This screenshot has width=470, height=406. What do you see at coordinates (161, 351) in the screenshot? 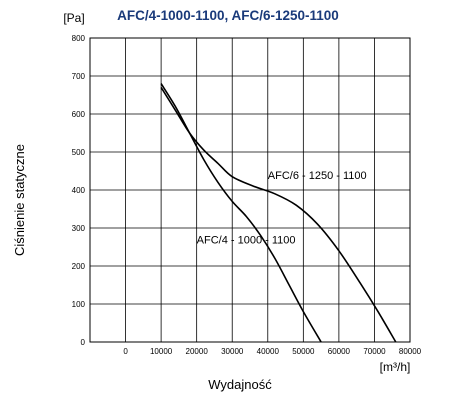
I see `x-tick-label: 10000` at bounding box center [161, 351].